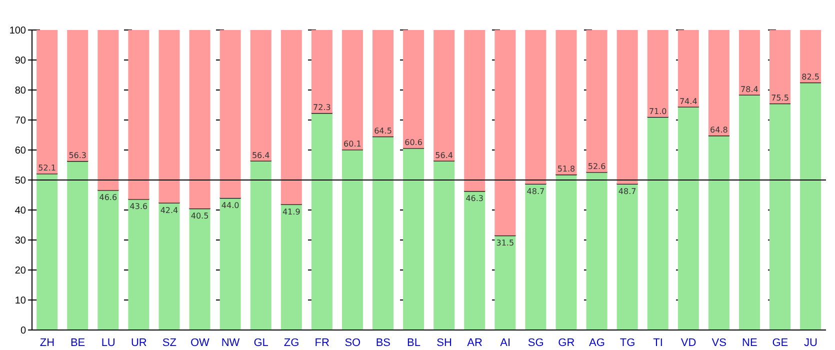 Image resolution: width=835 pixels, height=350 pixels. I want to click on x-tick-label: BL, so click(413, 342).